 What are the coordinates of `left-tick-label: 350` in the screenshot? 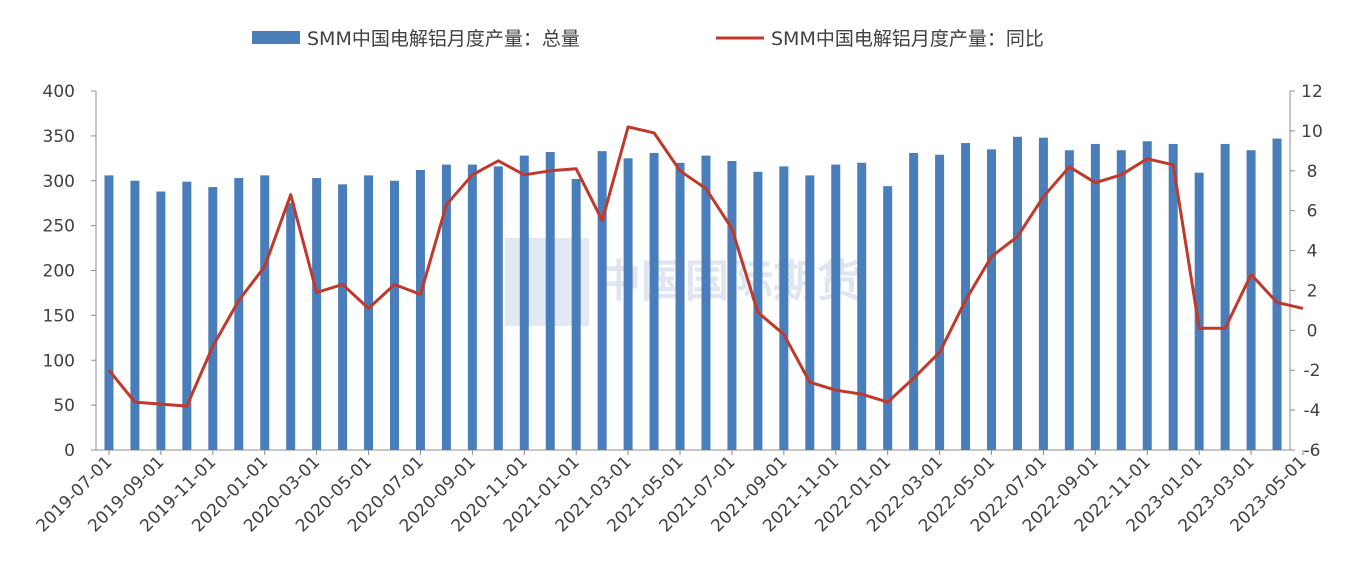 It's located at (59, 137).